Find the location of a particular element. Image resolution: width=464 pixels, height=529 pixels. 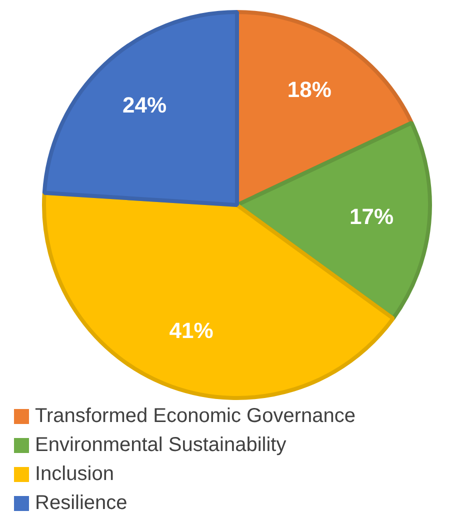

legend-label: Environmental Sustainability is located at coordinates (160, 445).